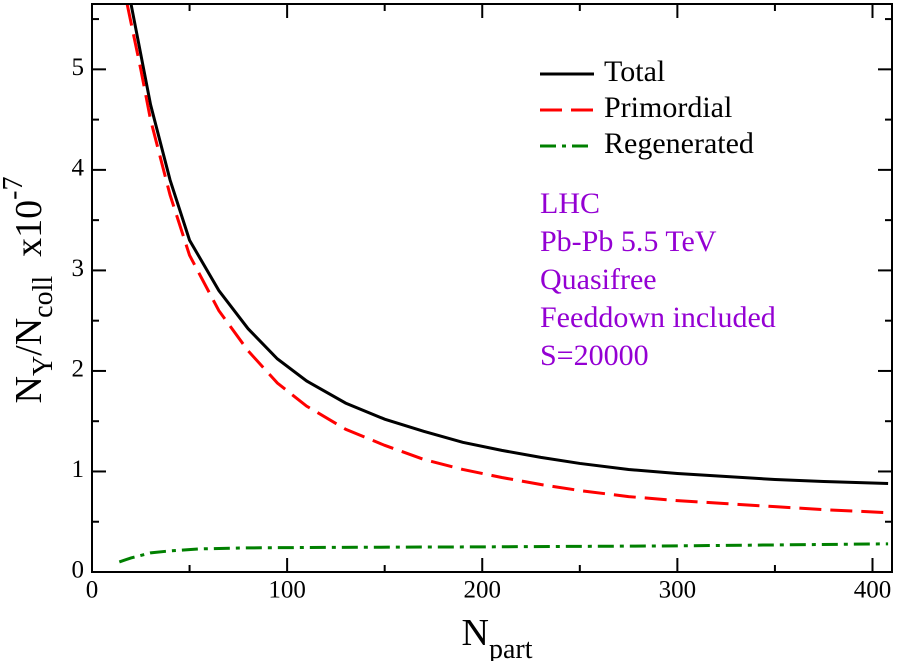 This screenshot has width=907, height=661. What do you see at coordinates (78, 268) in the screenshot?
I see `y-tick-label: 3` at bounding box center [78, 268].